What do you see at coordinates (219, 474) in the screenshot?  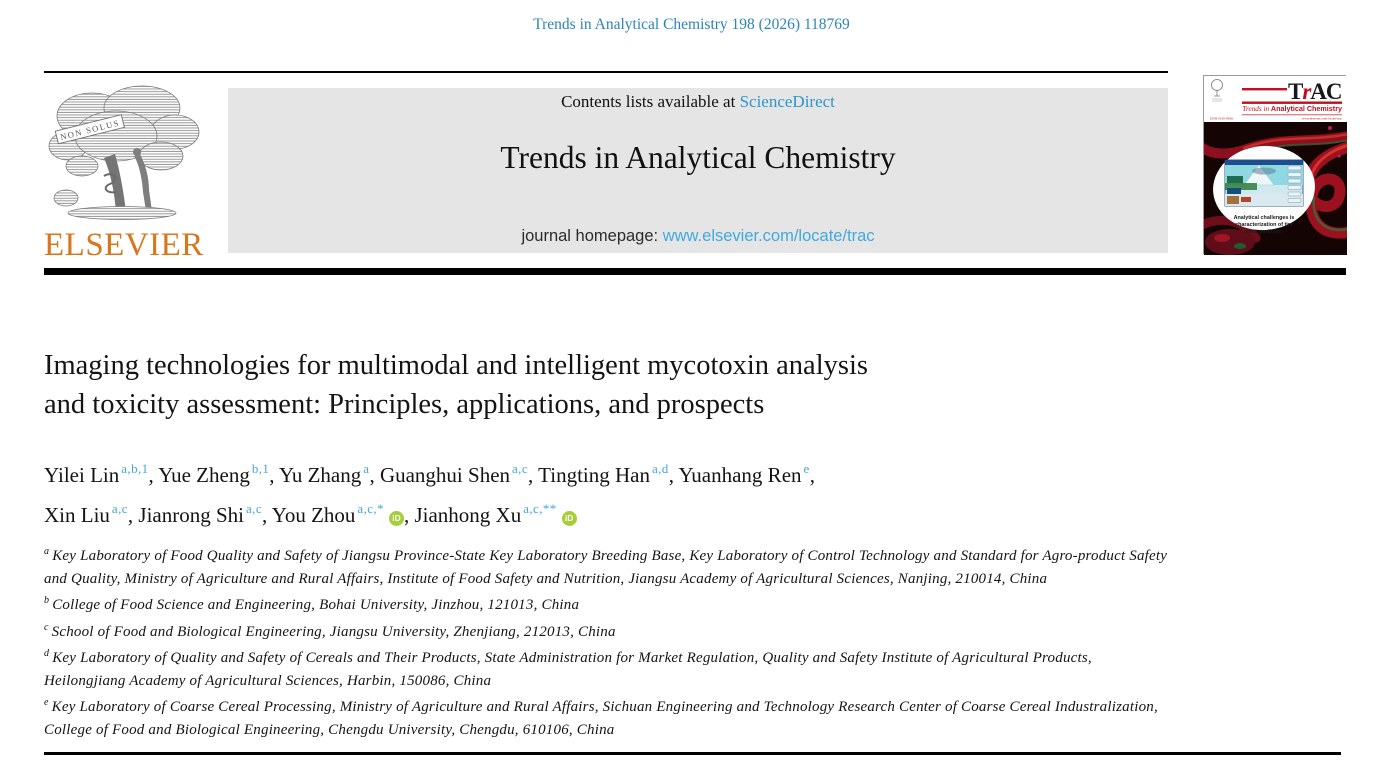 I see `author-yue-zheng: Yue Zheng b,1,` at bounding box center [219, 474].